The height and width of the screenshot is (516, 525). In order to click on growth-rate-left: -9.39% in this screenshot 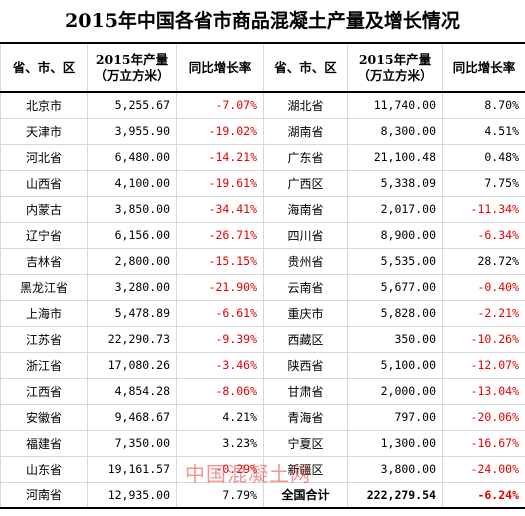, I will do `click(220, 339)`.